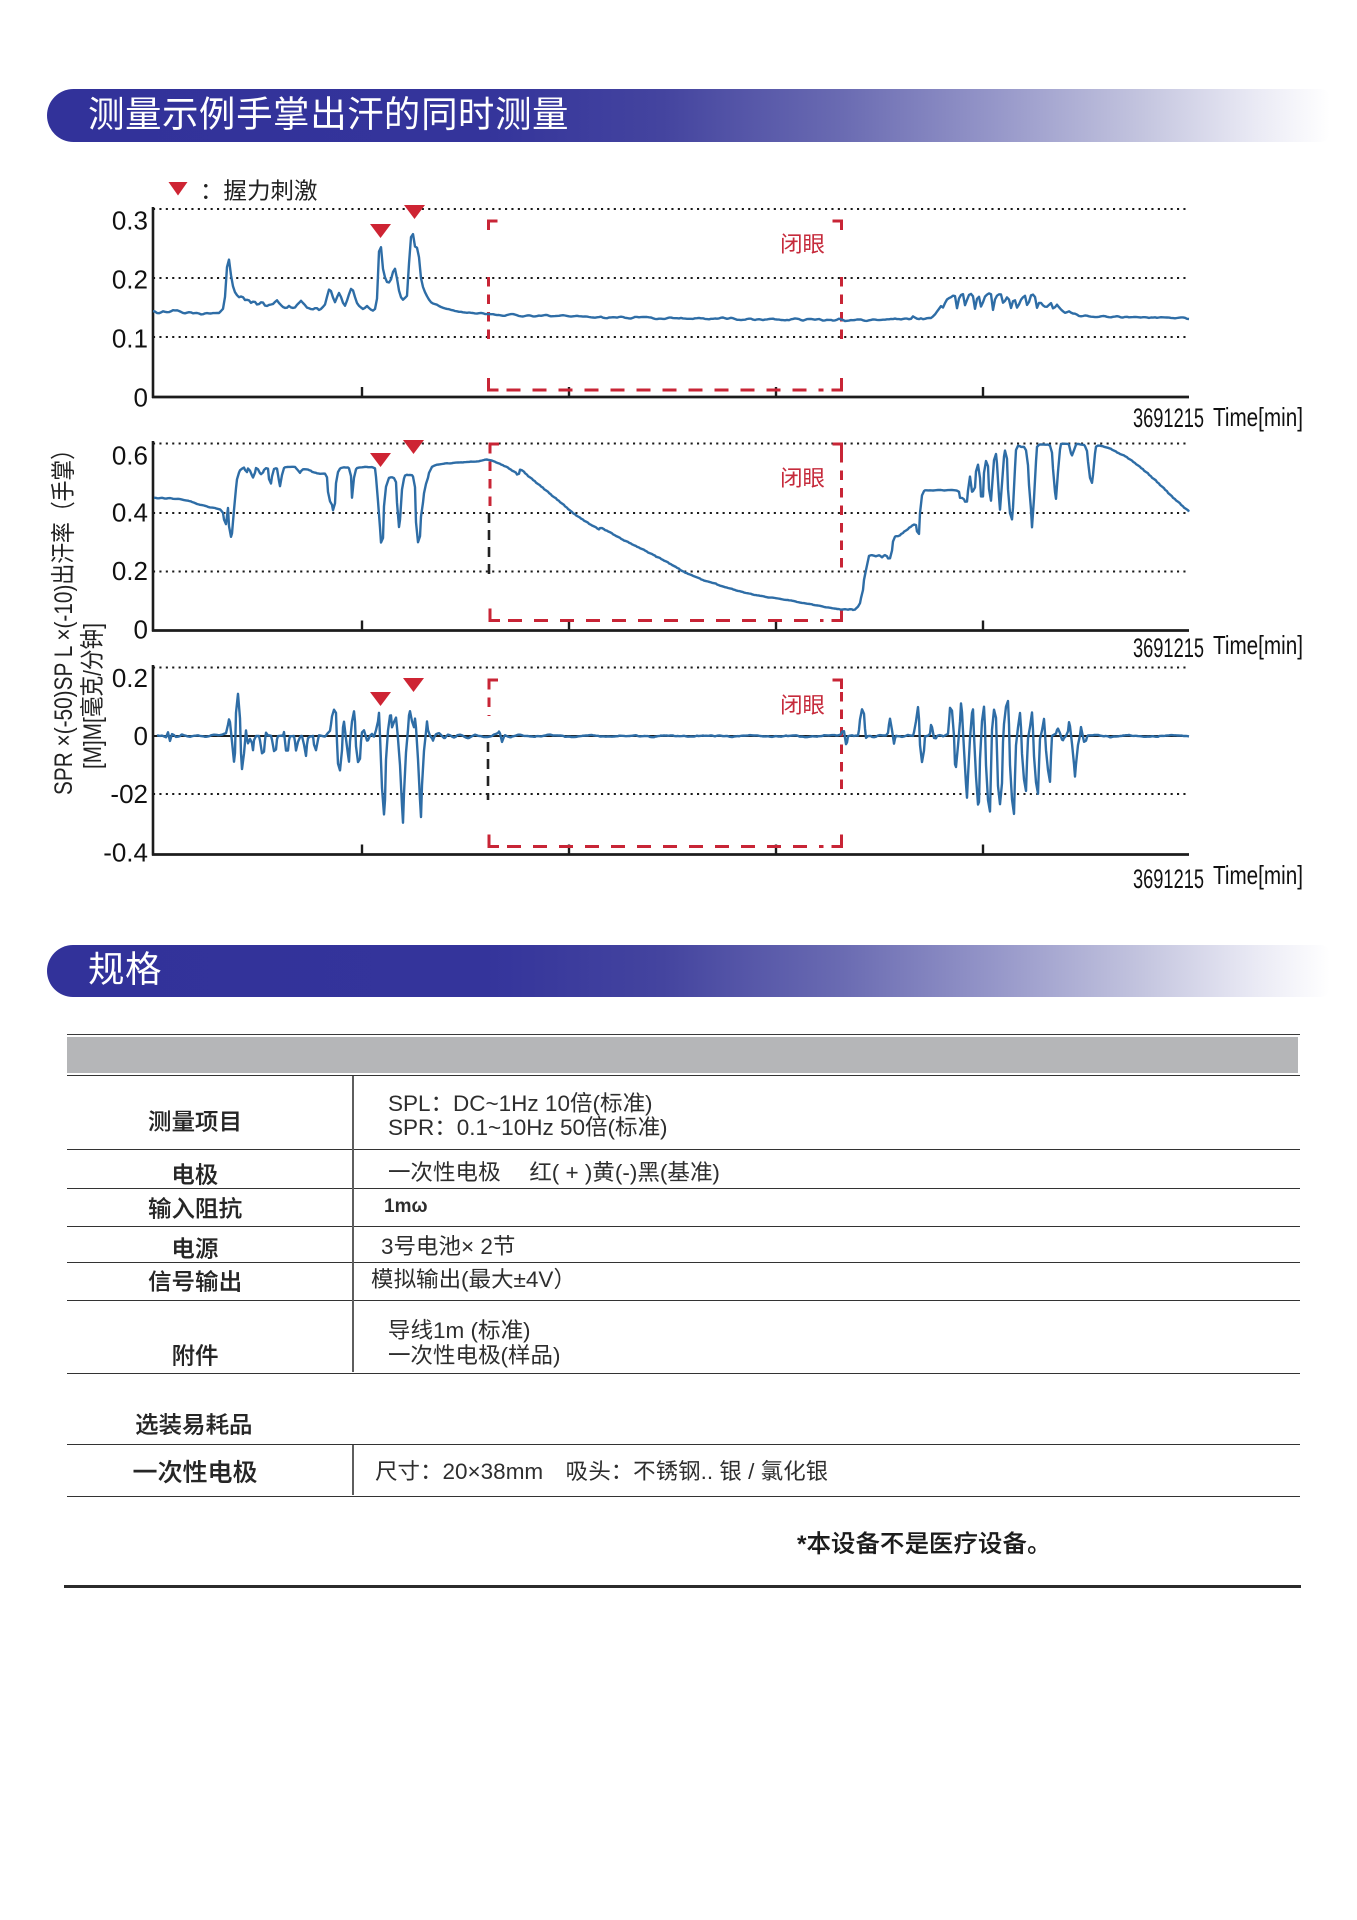 This screenshot has height=1920, width=1357. Describe the element at coordinates (130, 221) in the screenshot. I see `svg-text: 0.3` at that location.